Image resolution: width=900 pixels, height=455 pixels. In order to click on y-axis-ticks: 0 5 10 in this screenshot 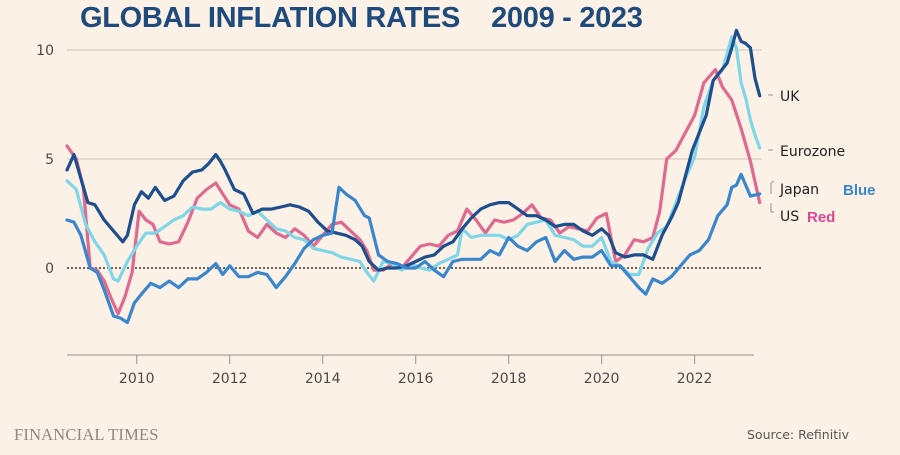, I will do `click(45, 160)`.